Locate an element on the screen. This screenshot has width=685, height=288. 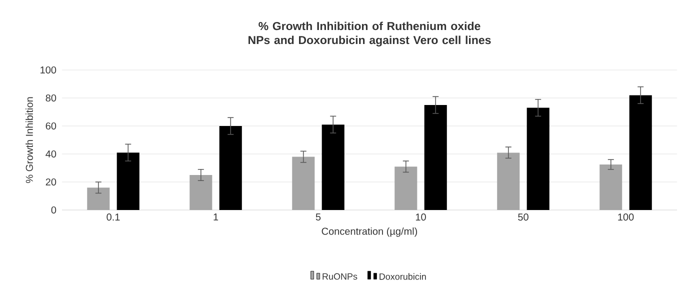
x-axis-title: Concentration (µg/ml) is located at coordinates (370, 232).